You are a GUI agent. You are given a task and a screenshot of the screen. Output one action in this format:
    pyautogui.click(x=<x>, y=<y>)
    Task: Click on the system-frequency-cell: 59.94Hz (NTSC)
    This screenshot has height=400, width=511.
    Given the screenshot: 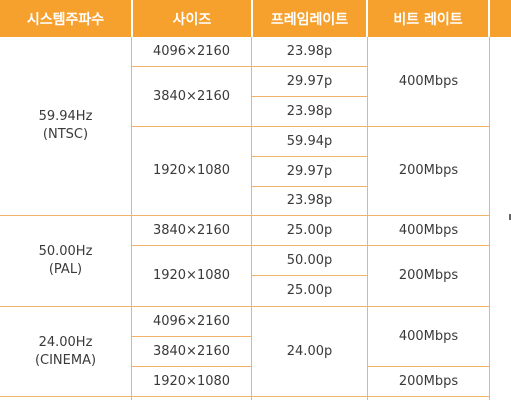 What is the action you would take?
    pyautogui.click(x=65, y=126)
    